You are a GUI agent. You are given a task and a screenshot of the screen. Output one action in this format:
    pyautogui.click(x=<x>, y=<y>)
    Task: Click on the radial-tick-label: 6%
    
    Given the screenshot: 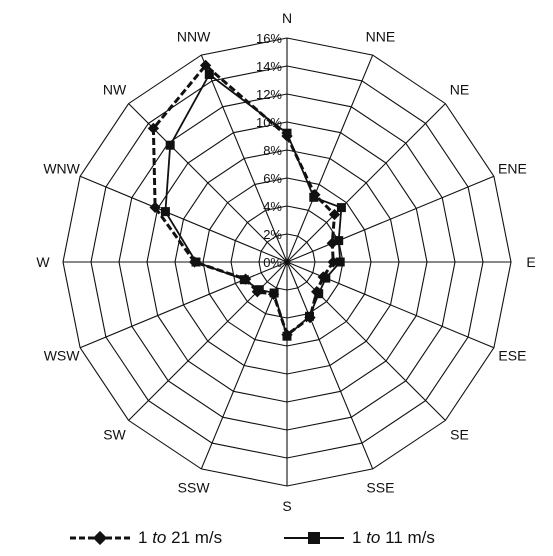 What is the action you would take?
    pyautogui.click(x=272, y=178)
    